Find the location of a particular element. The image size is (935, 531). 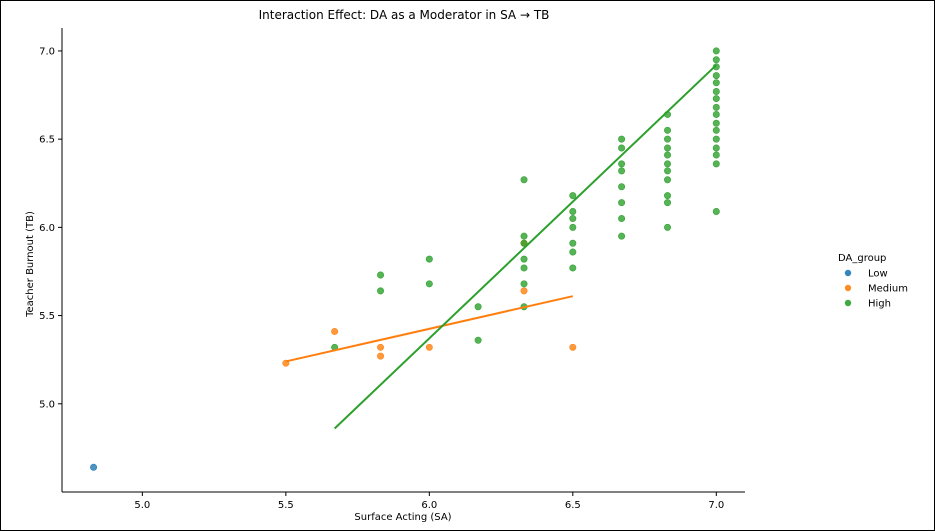

y-tick-label: 5.0 is located at coordinates (47, 404).